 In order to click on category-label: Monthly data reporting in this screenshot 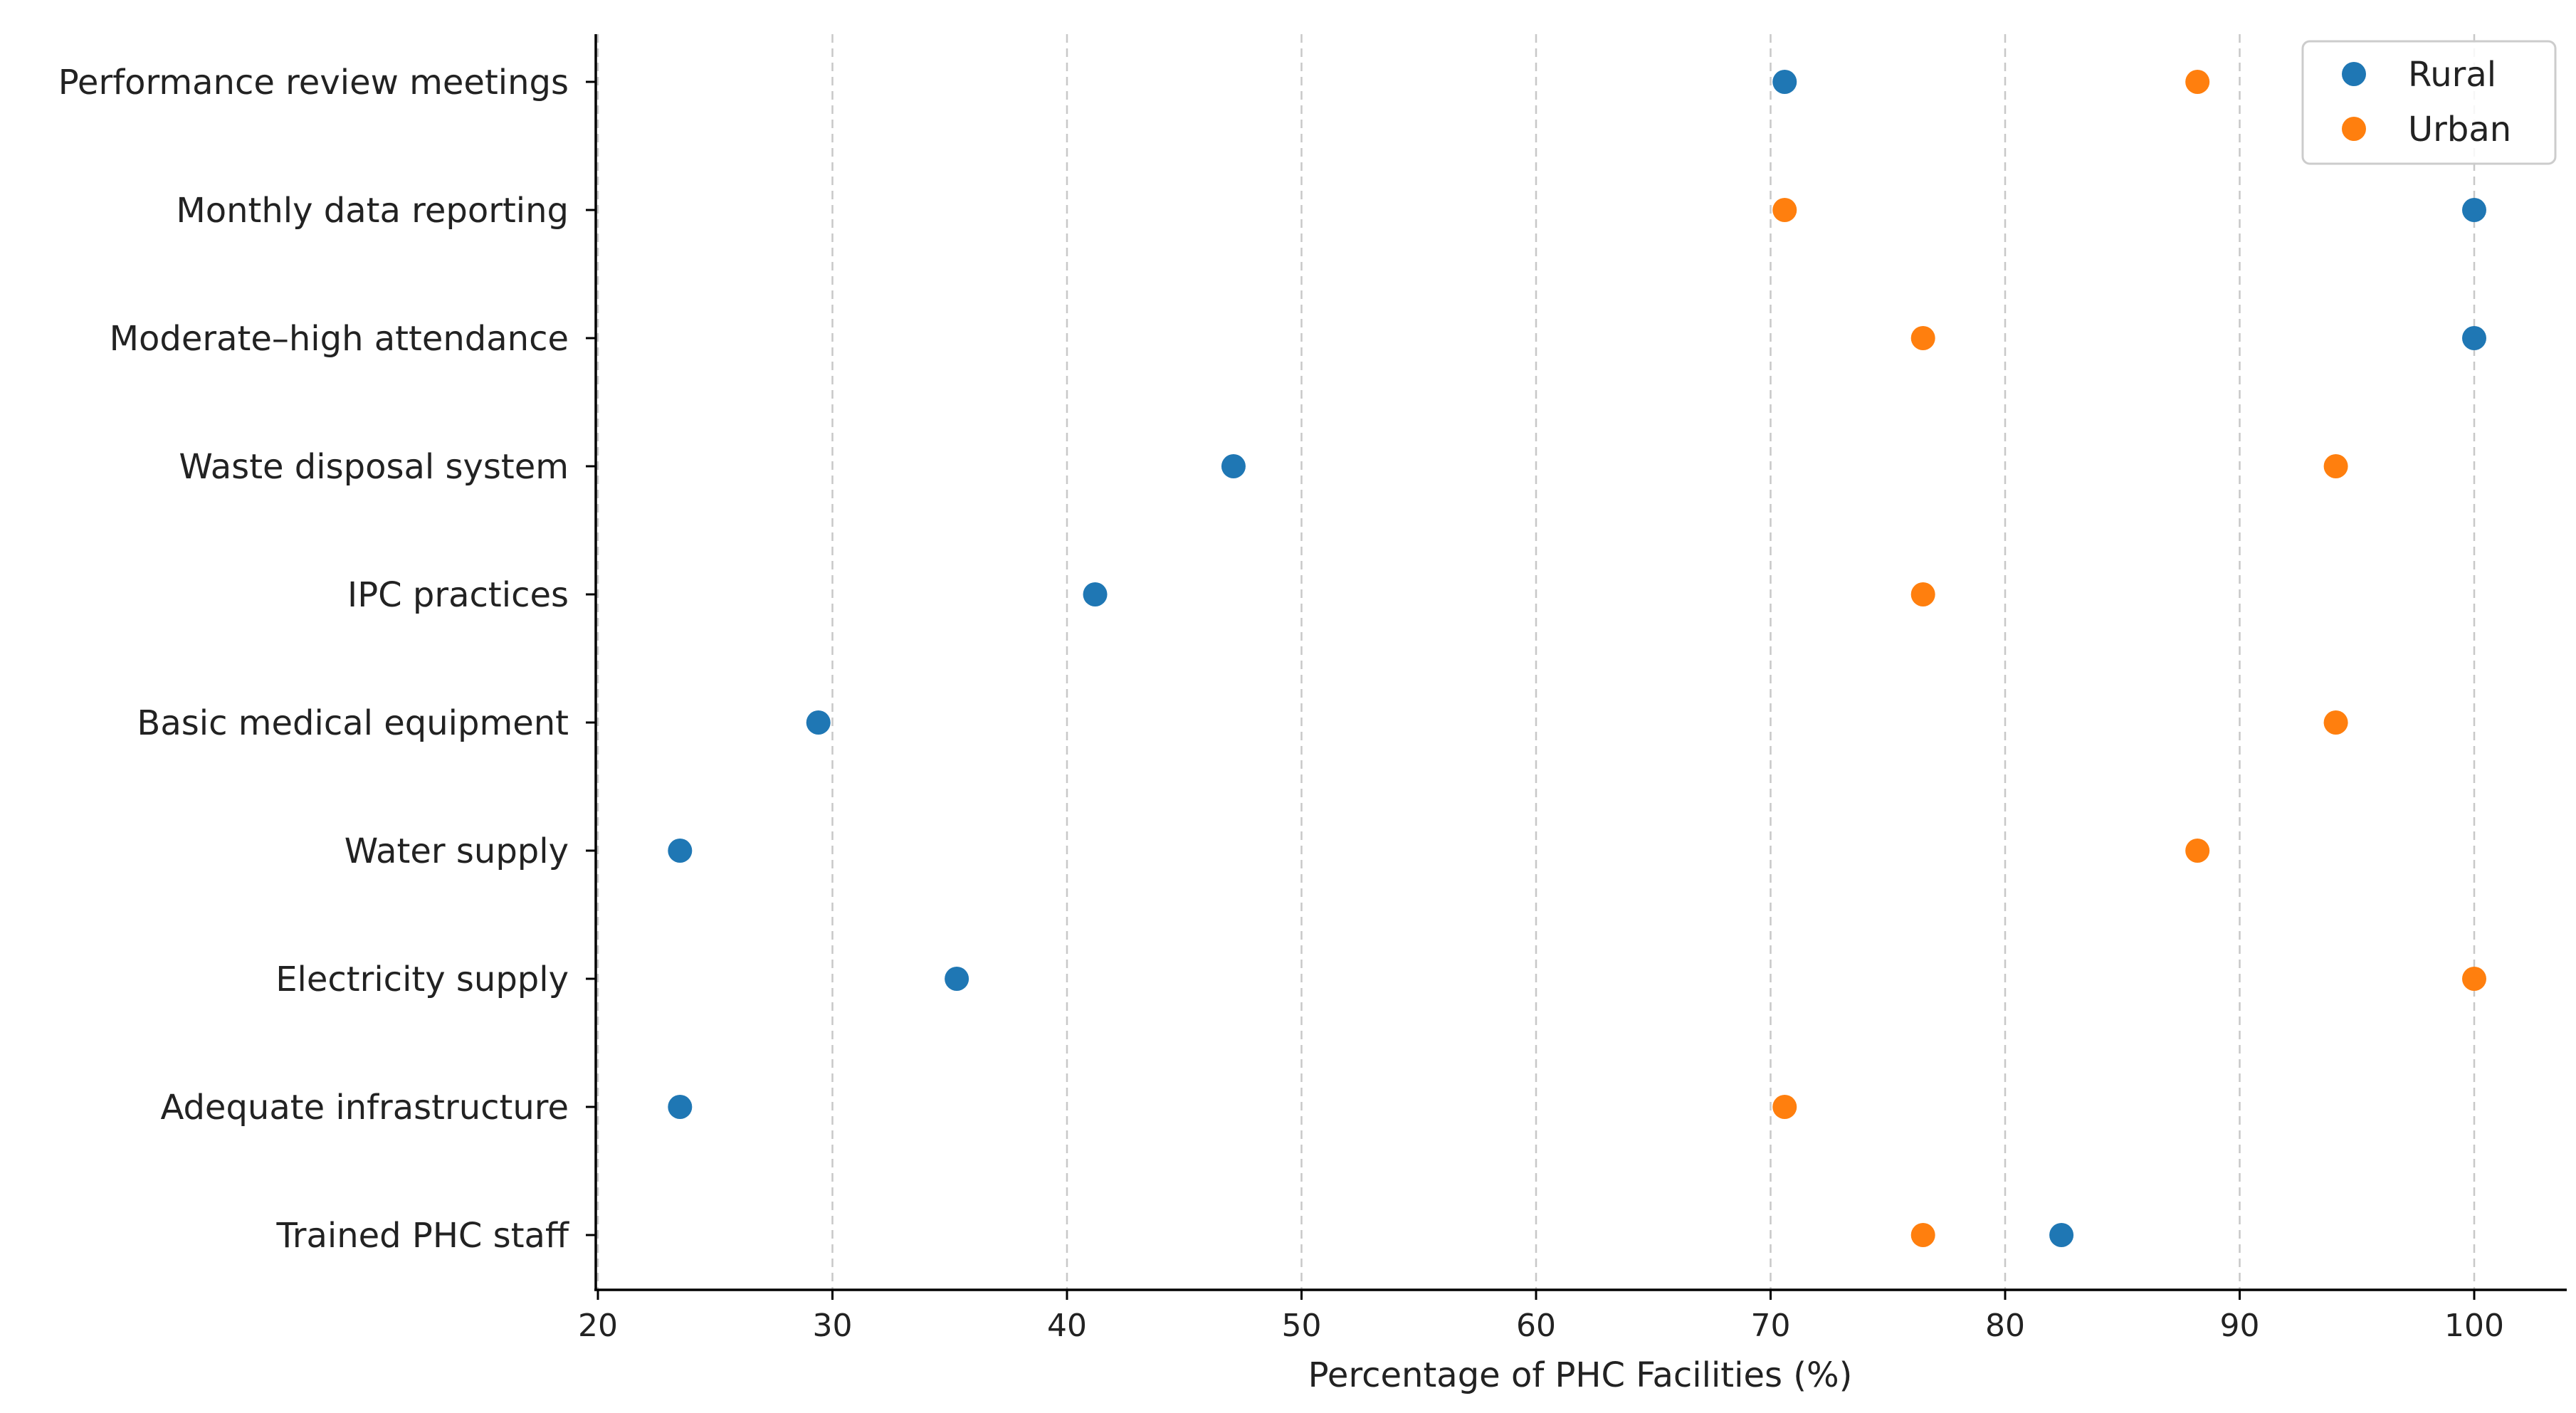, I will do `click(372, 211)`.